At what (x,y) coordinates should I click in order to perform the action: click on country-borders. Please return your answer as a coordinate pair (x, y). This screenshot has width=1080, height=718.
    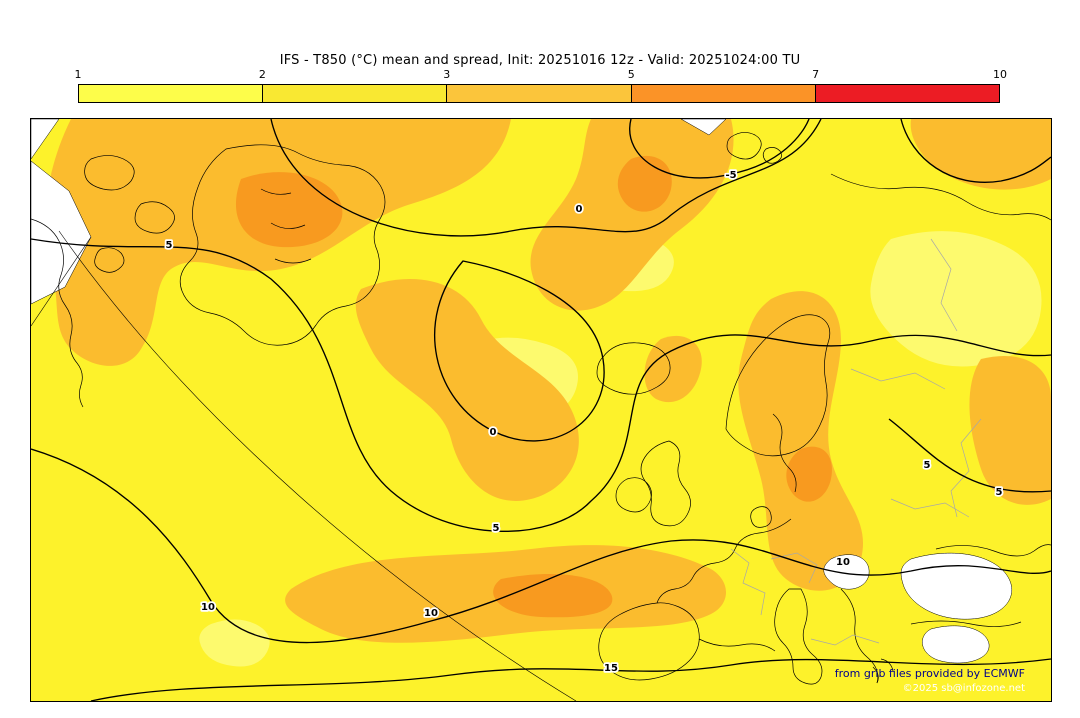
    Looking at the image, I should click on (856, 442).